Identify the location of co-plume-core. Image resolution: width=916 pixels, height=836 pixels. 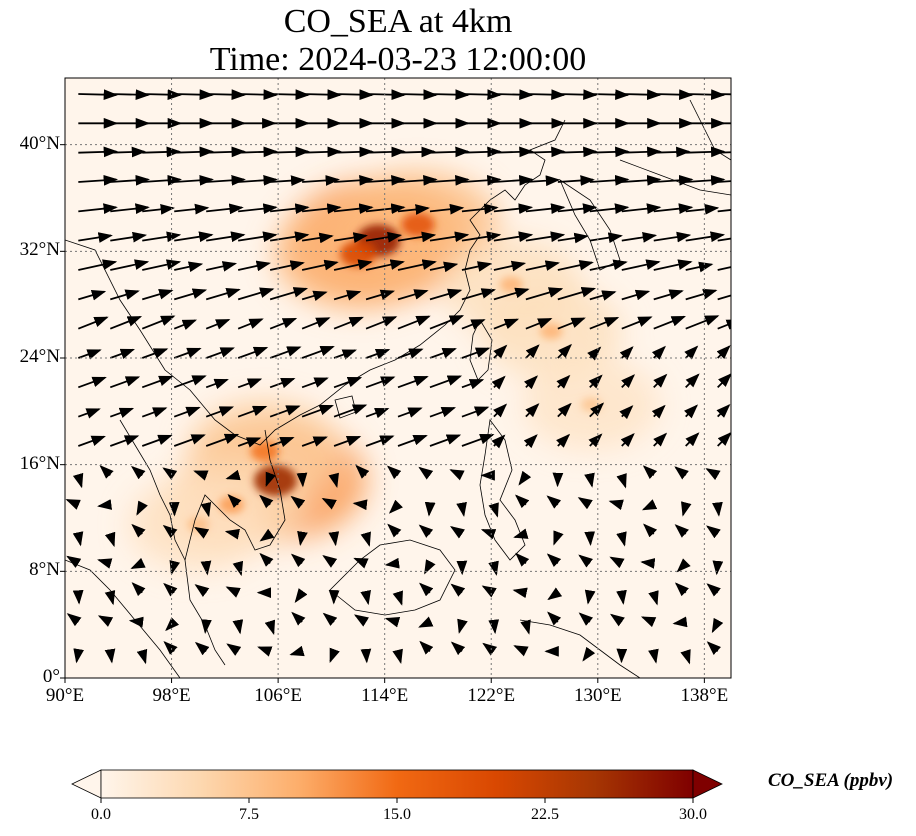
(358, 254).